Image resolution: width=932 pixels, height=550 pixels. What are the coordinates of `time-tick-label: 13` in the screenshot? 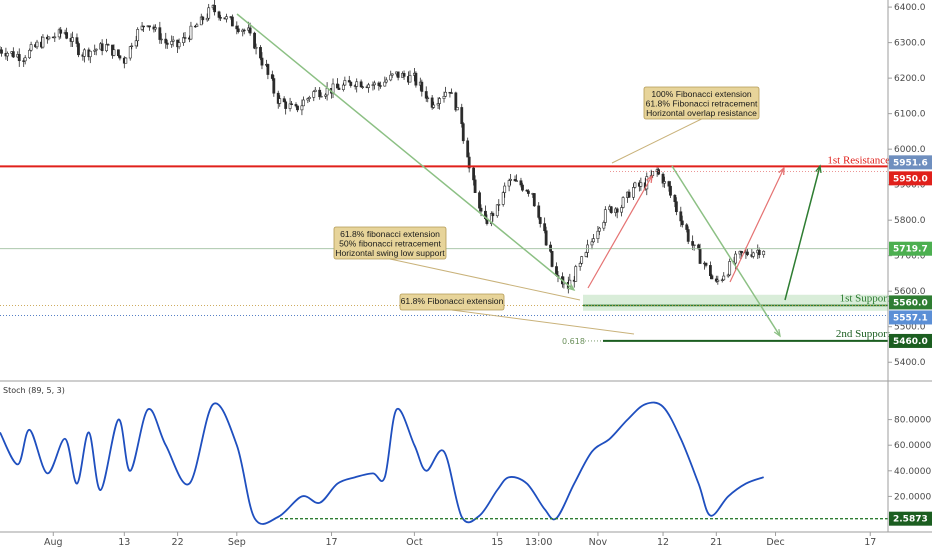 It's located at (124, 542).